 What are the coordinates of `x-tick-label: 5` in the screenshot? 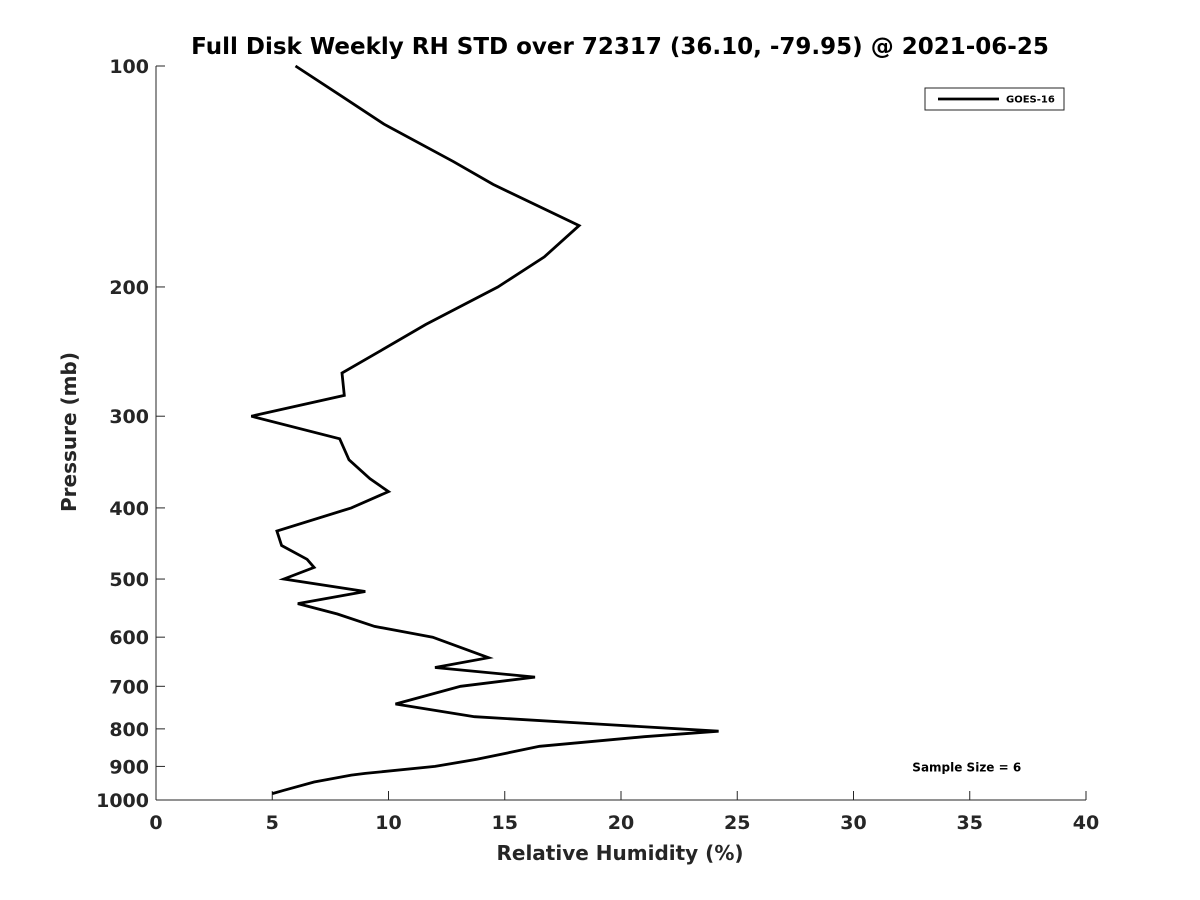 It's located at (272, 823).